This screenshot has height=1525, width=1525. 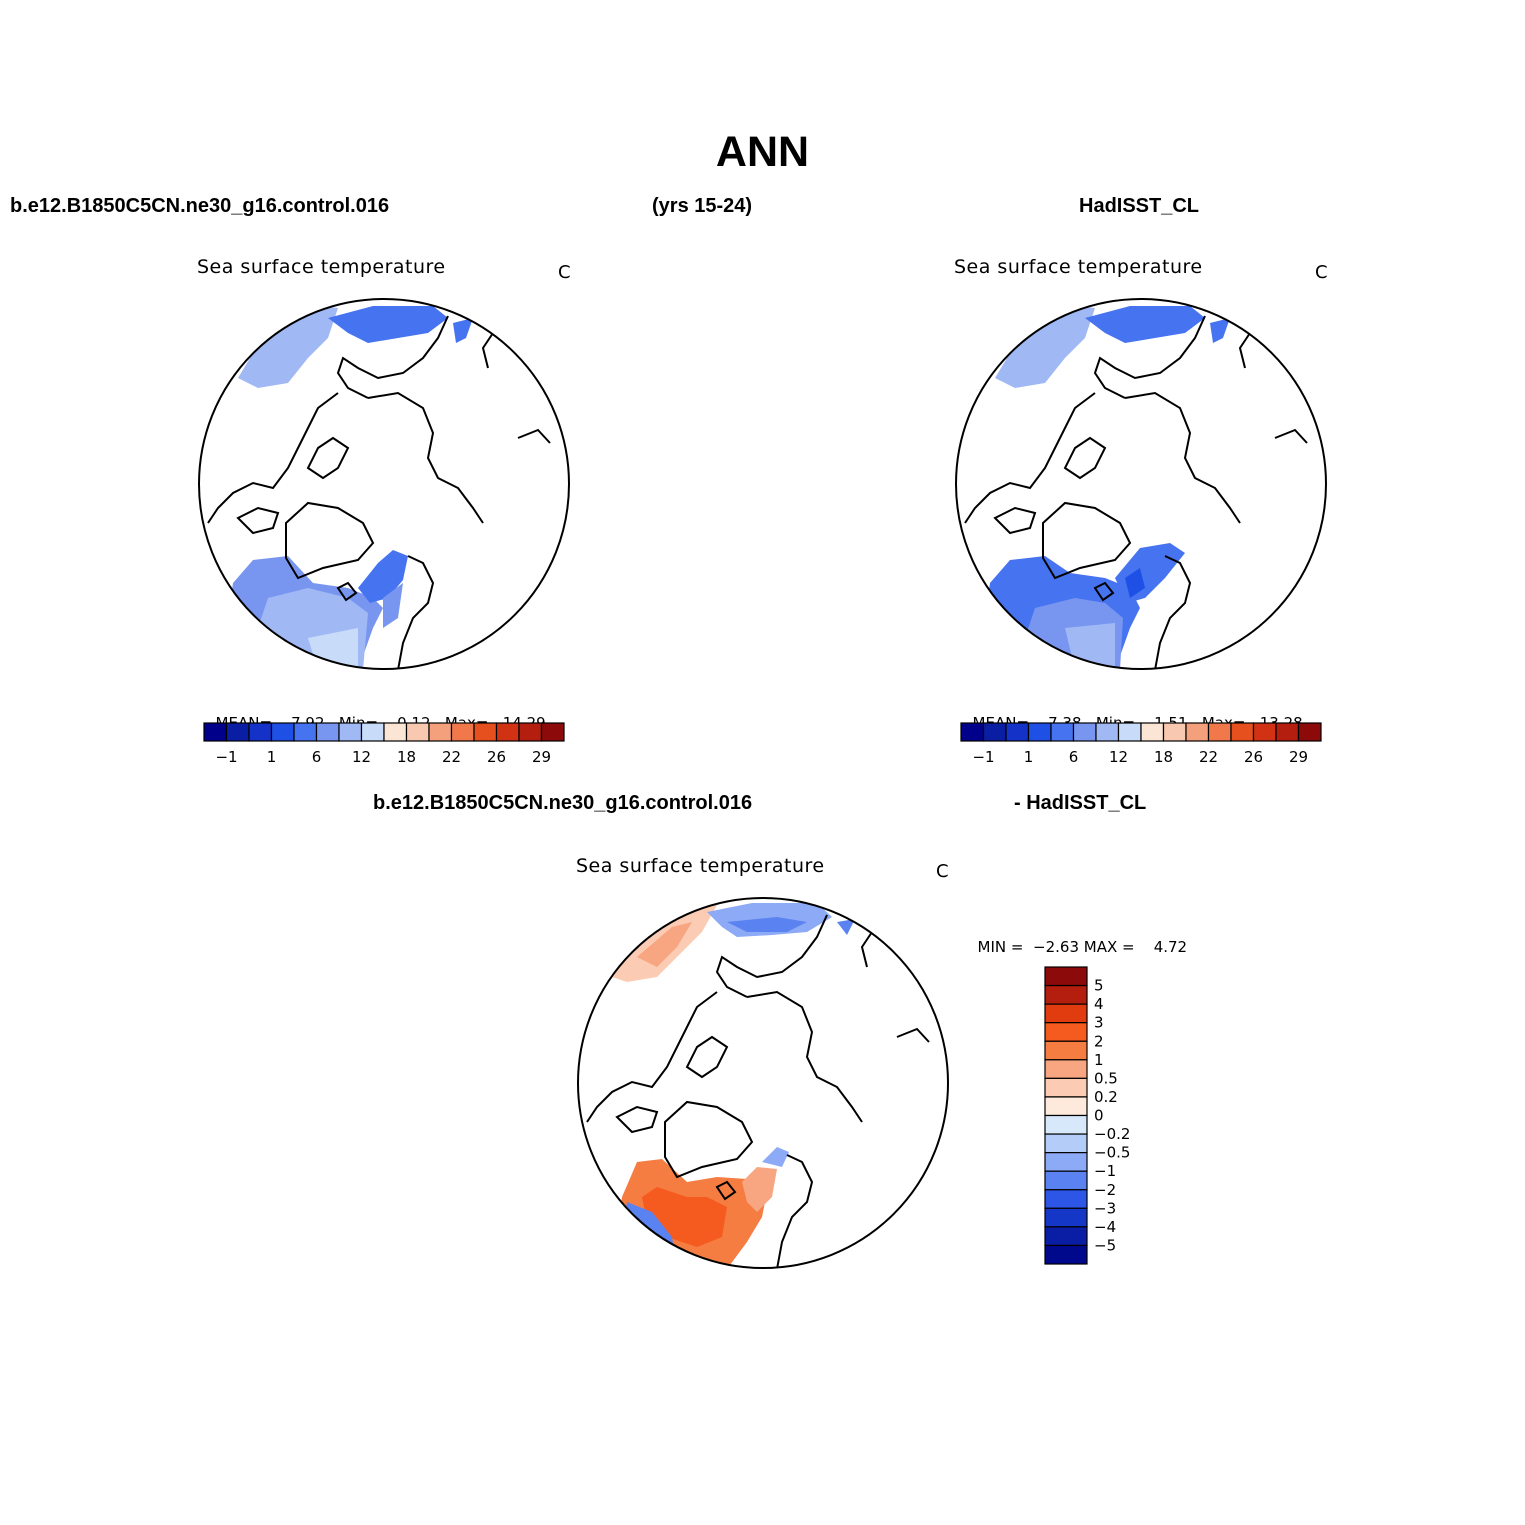 I want to click on diff-colorbar-tick-label: −0.5, so click(x=1112, y=1153).